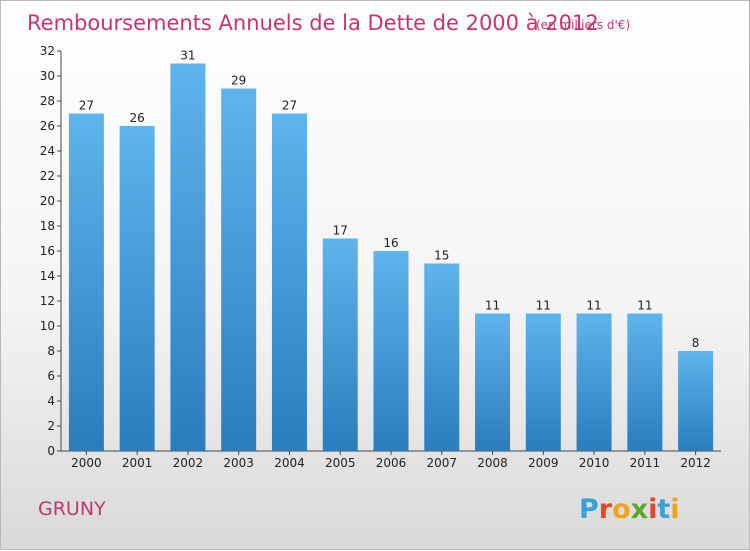  Describe the element at coordinates (593, 306) in the screenshot. I see `value-label-2010: 11` at that location.